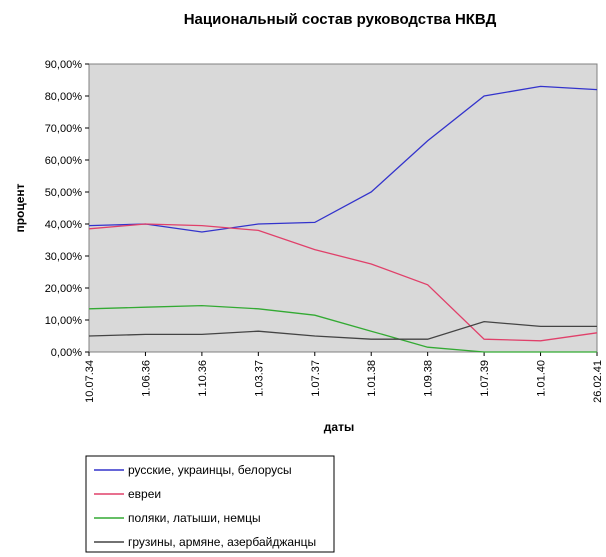 This screenshot has height=557, width=606. What do you see at coordinates (90, 381) in the screenshot?
I see `x-tick-label: 10.07.34` at bounding box center [90, 381].